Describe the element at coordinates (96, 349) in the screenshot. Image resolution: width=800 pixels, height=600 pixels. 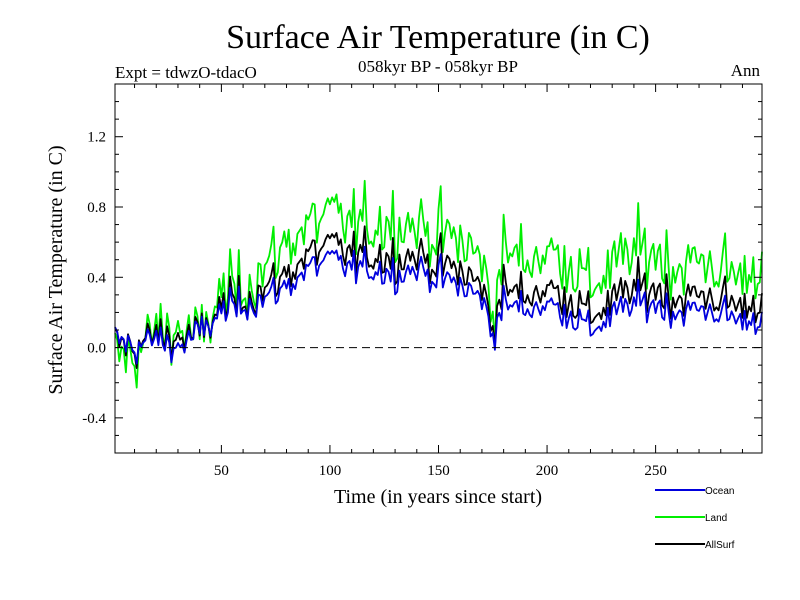
I see `y-tick-label: 0.0` at that location.